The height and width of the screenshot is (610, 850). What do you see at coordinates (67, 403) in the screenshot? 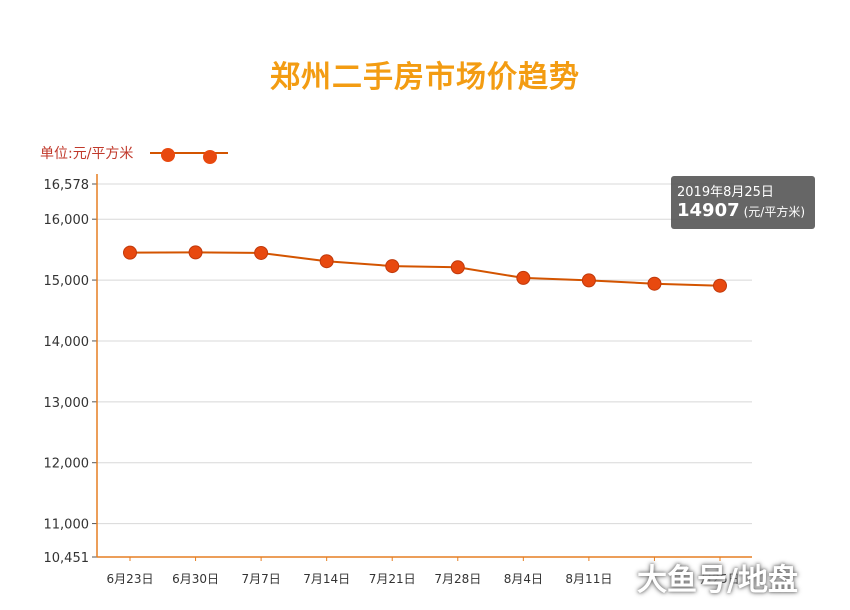
I see `y-tick-label: 13,000` at bounding box center [67, 403].